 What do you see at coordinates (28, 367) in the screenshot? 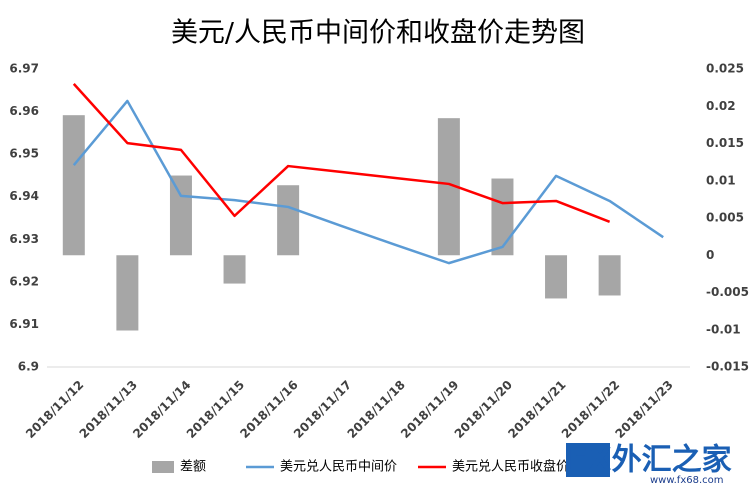
I see `y-tick-label: 6.9` at bounding box center [28, 367].